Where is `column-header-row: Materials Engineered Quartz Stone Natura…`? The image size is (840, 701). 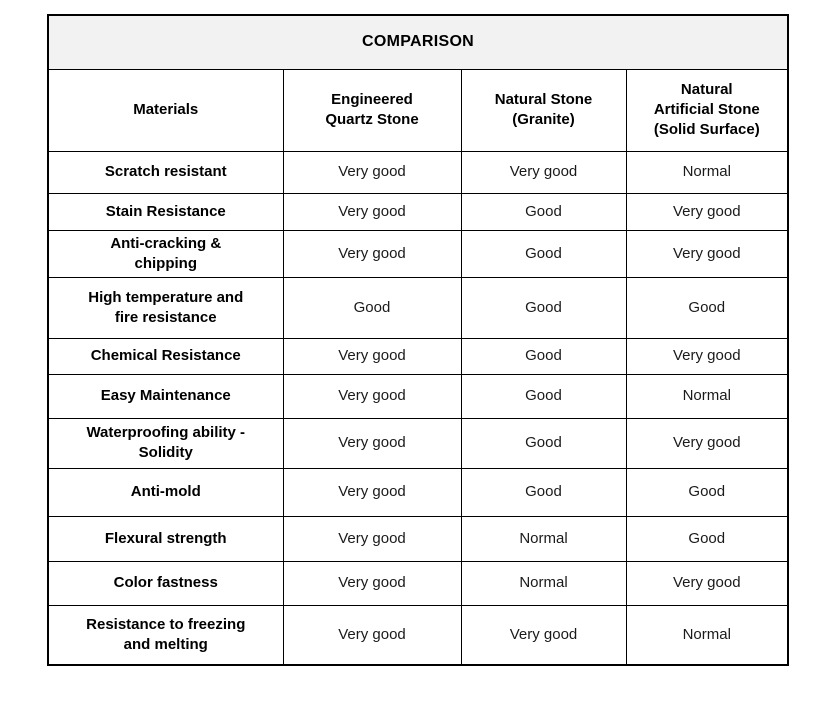
column-header-row: Materials Engineered Quartz Stone Natura… is located at coordinates (418, 110).